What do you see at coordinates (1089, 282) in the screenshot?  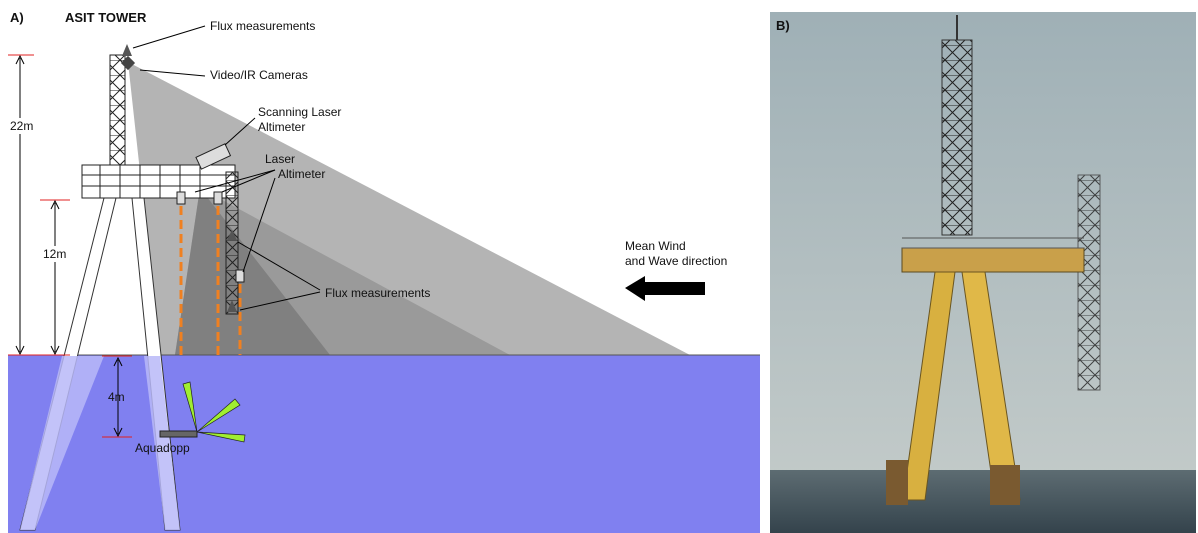 I see `photo-sensor-tower` at bounding box center [1089, 282].